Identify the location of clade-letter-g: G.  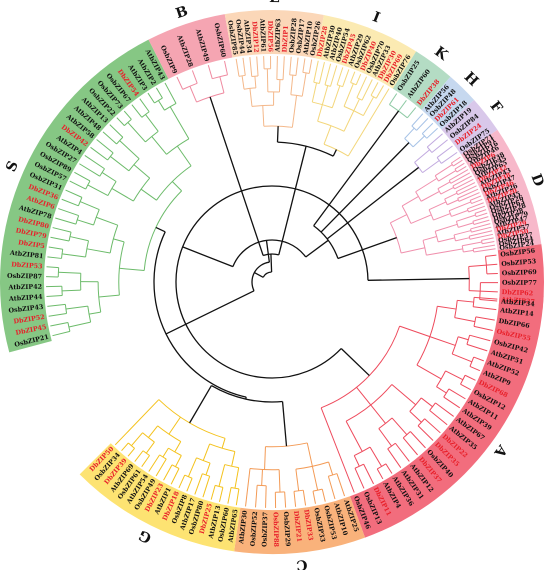
(145, 536).